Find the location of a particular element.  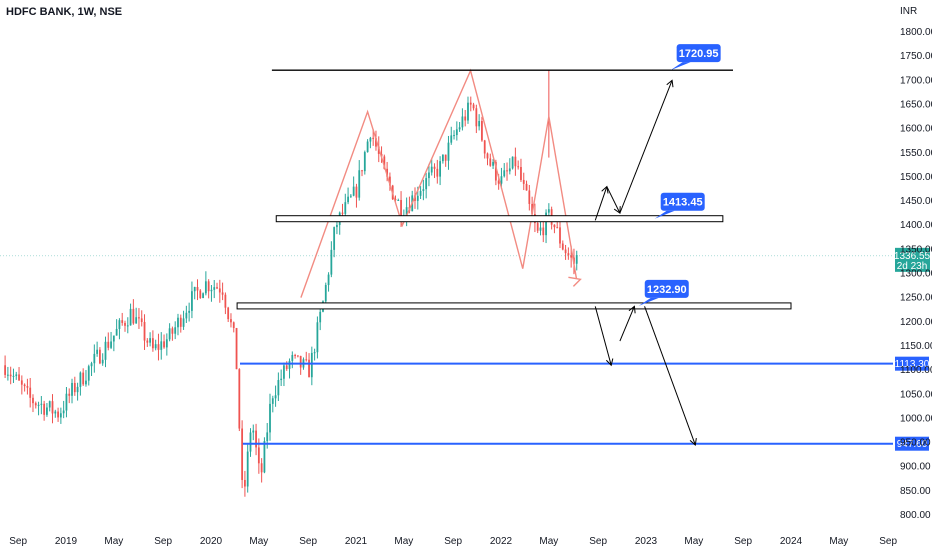

last-price-value: 1336.55 is located at coordinates (912, 256).